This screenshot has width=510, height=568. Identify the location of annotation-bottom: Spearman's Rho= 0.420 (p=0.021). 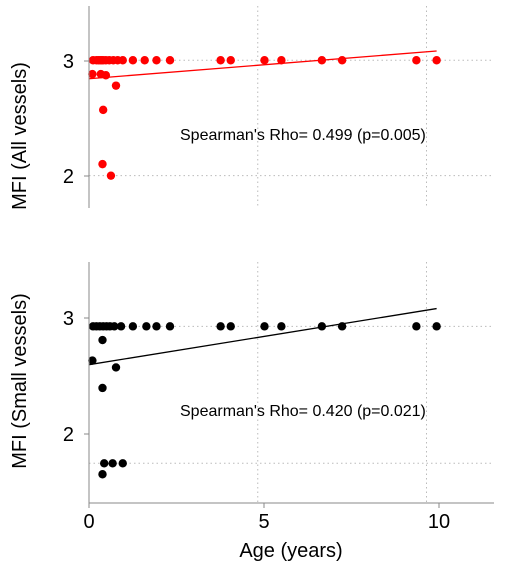
(303, 411).